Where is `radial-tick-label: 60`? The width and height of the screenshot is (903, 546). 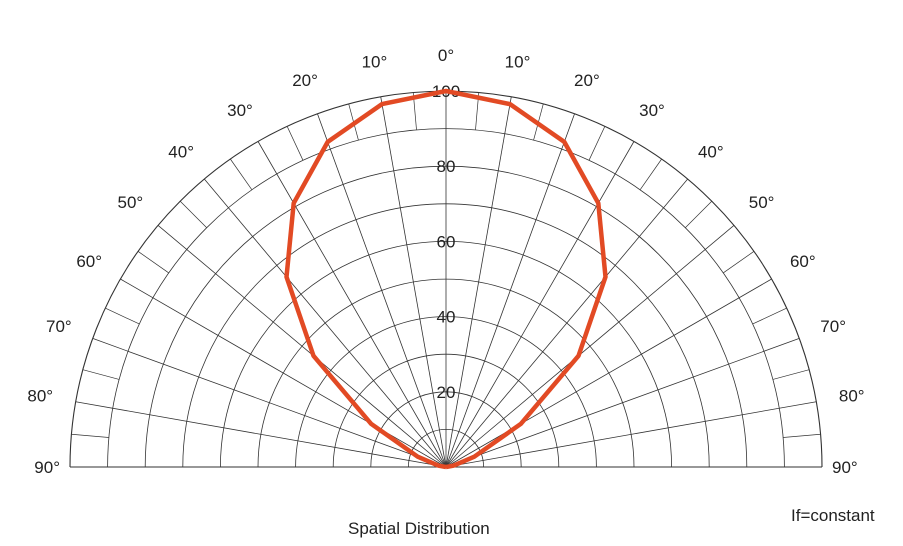 radial-tick-label: 60 is located at coordinates (446, 241).